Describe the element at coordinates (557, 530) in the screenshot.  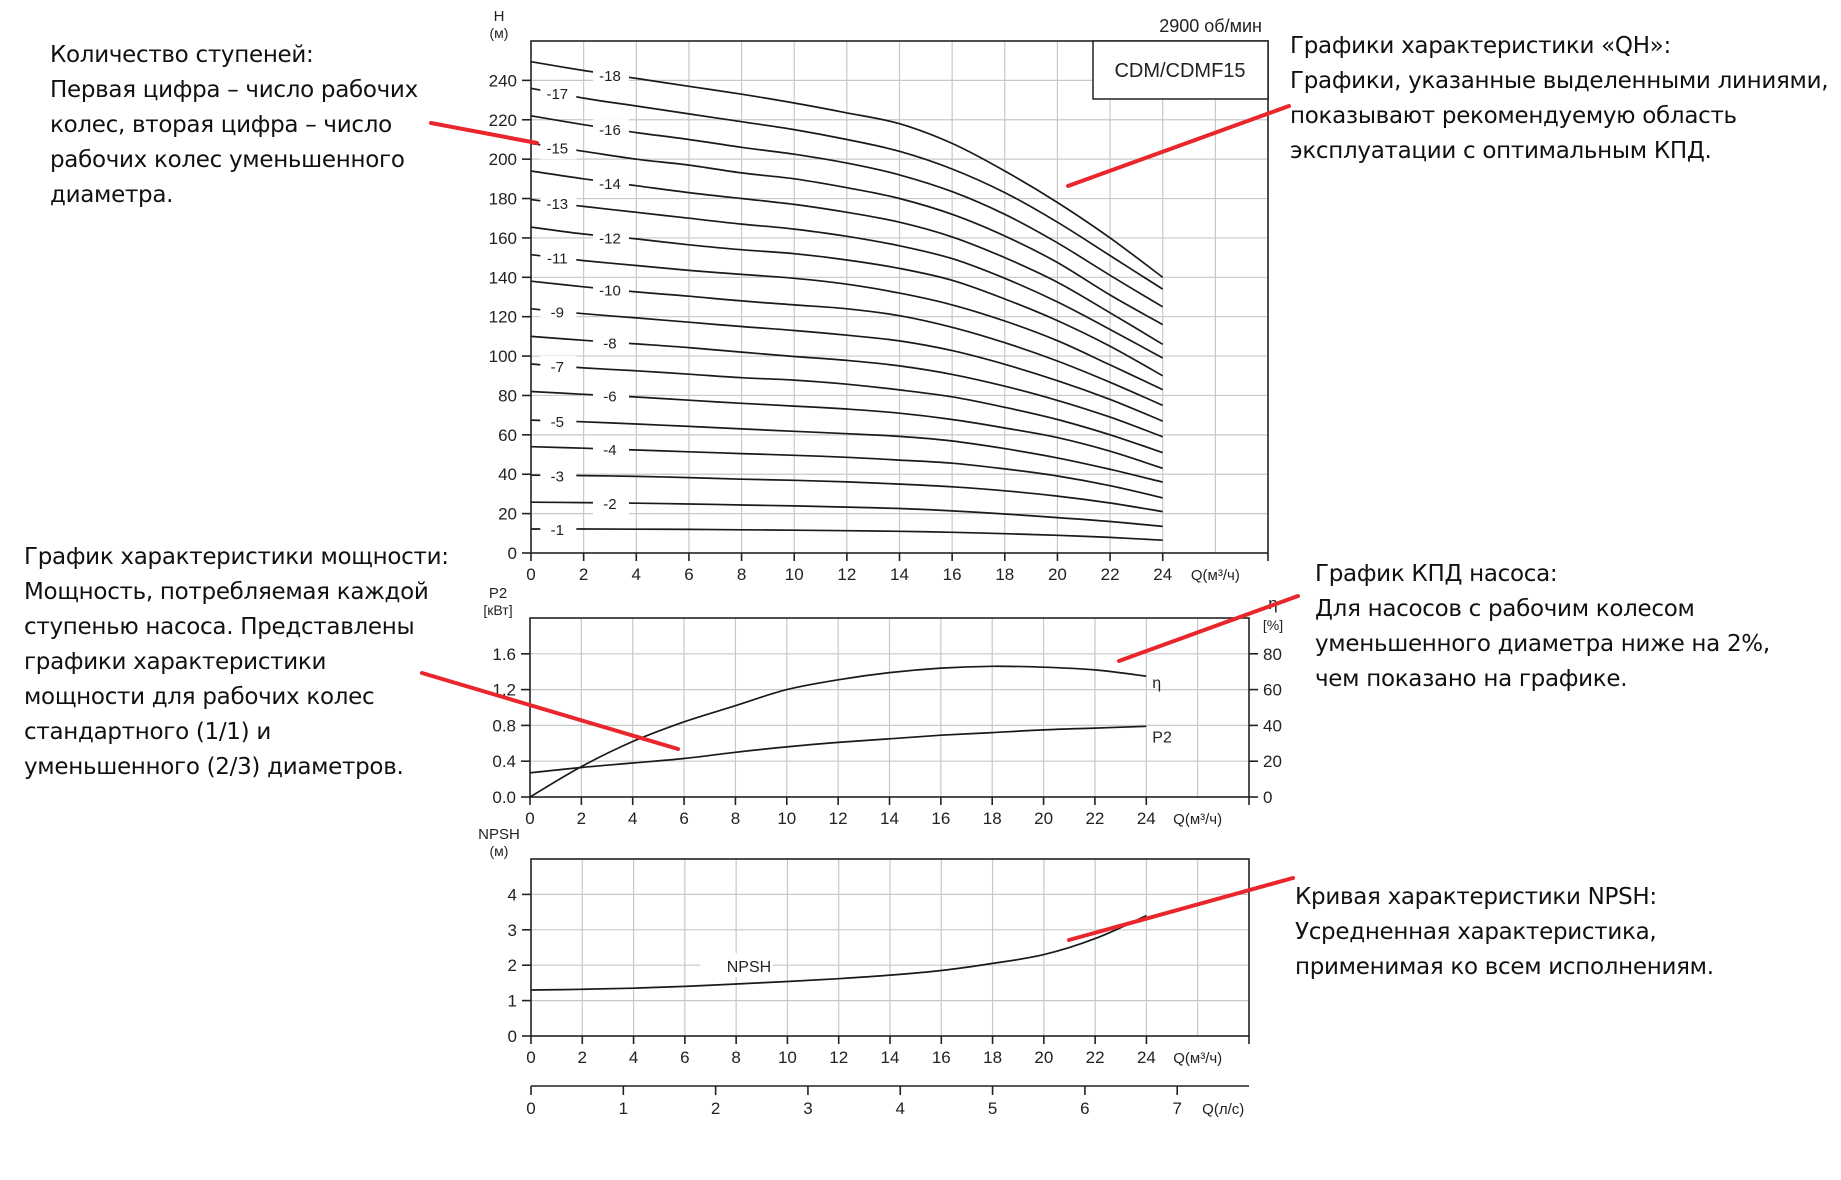
I see `stage-label: -1` at that location.